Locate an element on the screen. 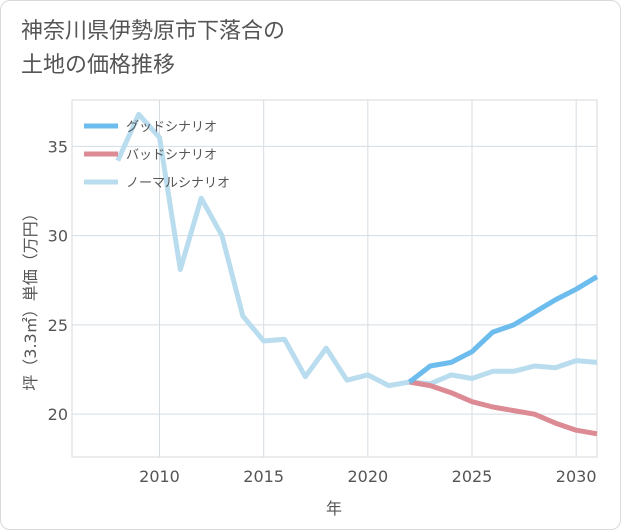  x-tick-label: 2025 is located at coordinates (472, 476).